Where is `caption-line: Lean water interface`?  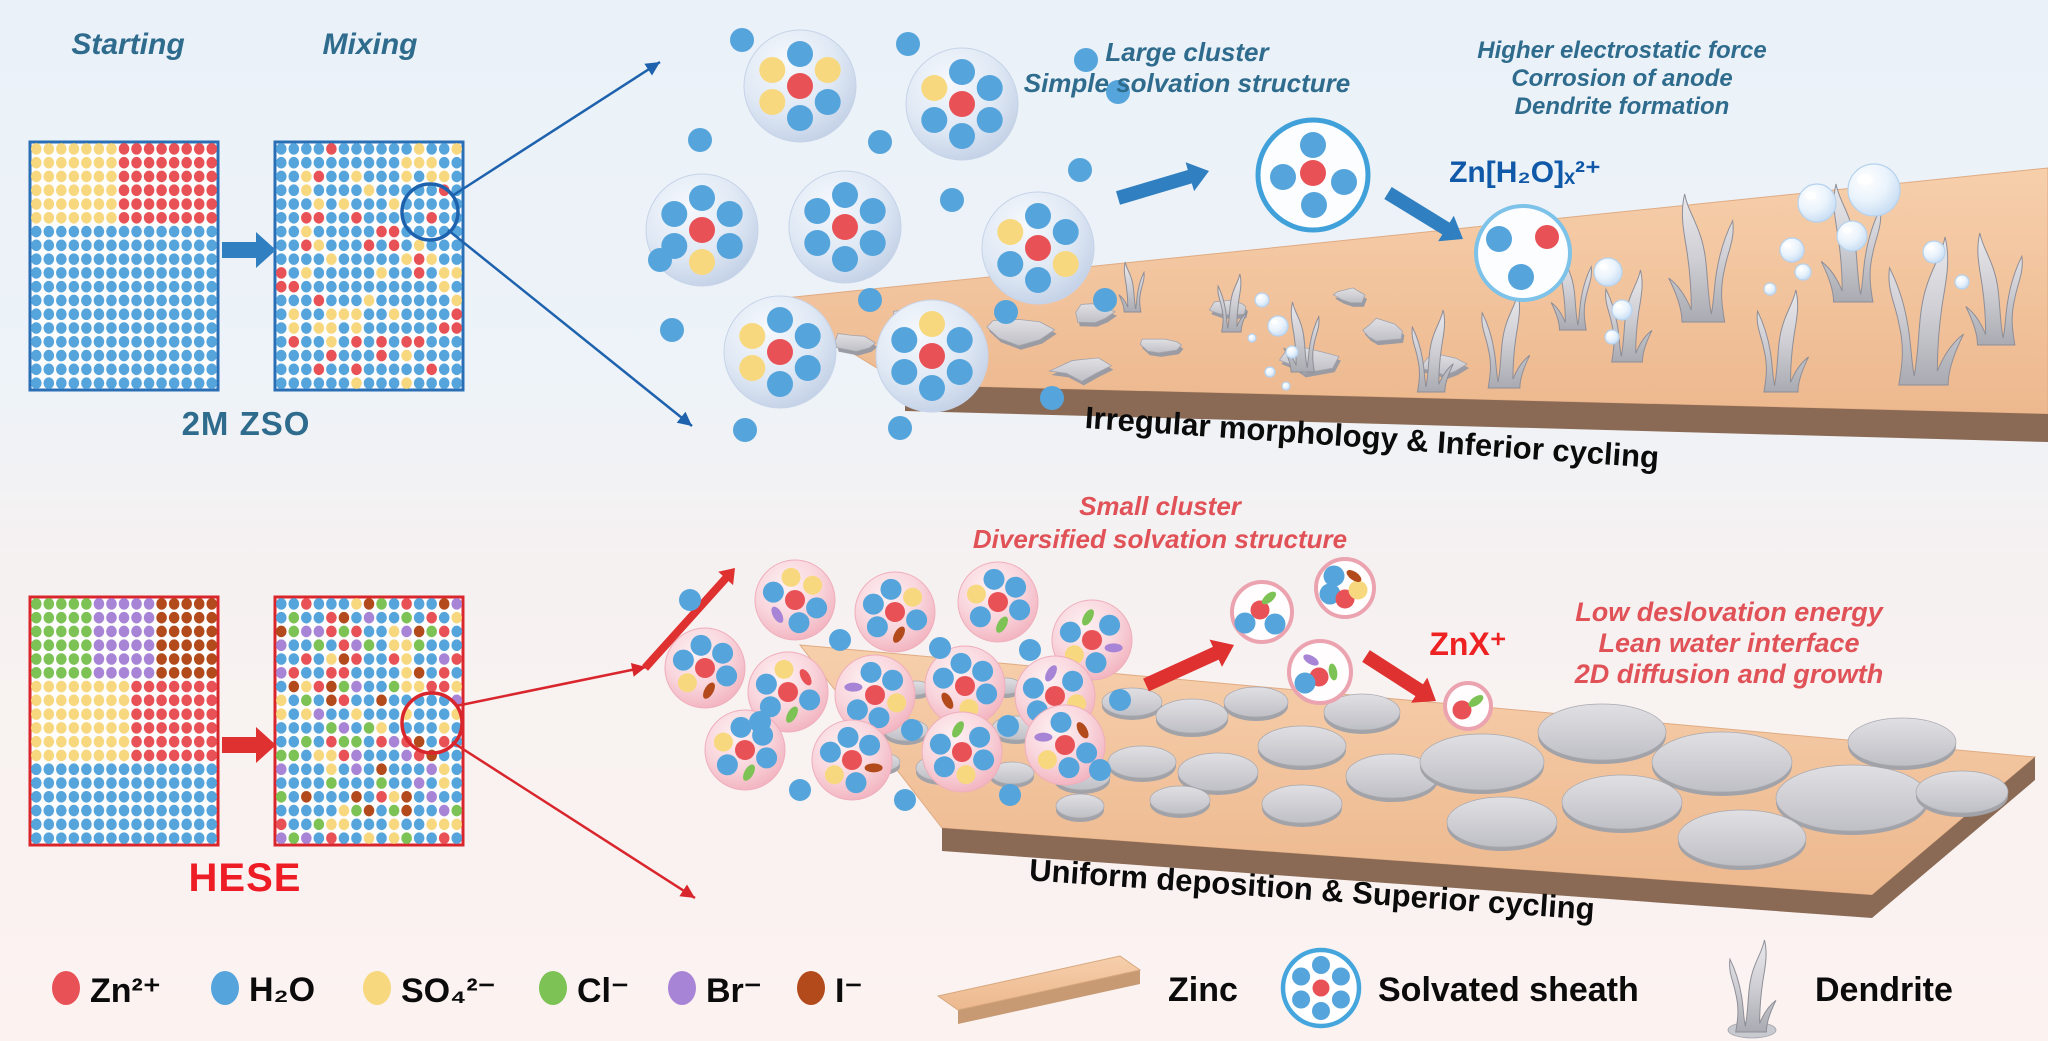 caption-line: Lean water interface is located at coordinates (1729, 643).